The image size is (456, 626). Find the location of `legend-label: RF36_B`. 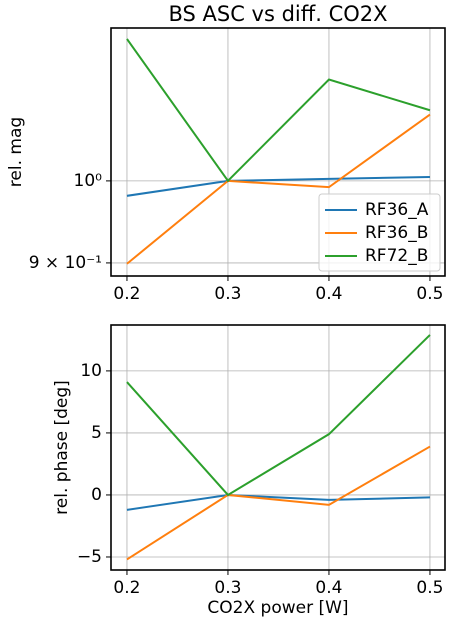

legend-label: RF36_B is located at coordinates (396, 233).